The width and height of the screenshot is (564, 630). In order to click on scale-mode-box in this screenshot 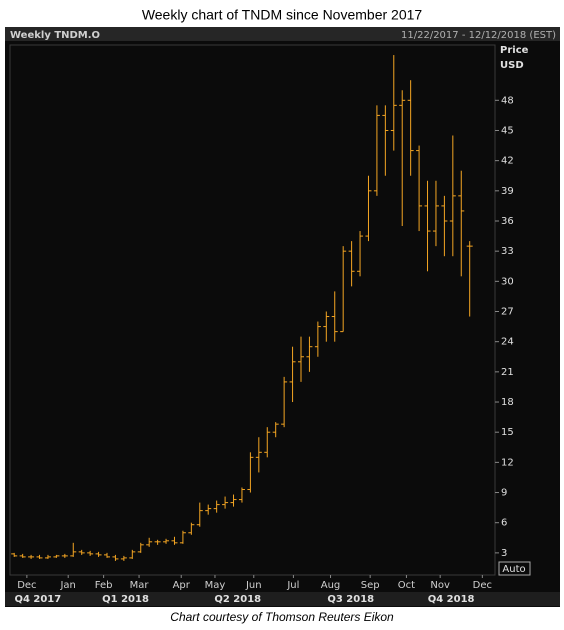, I will do `click(514, 568)`.